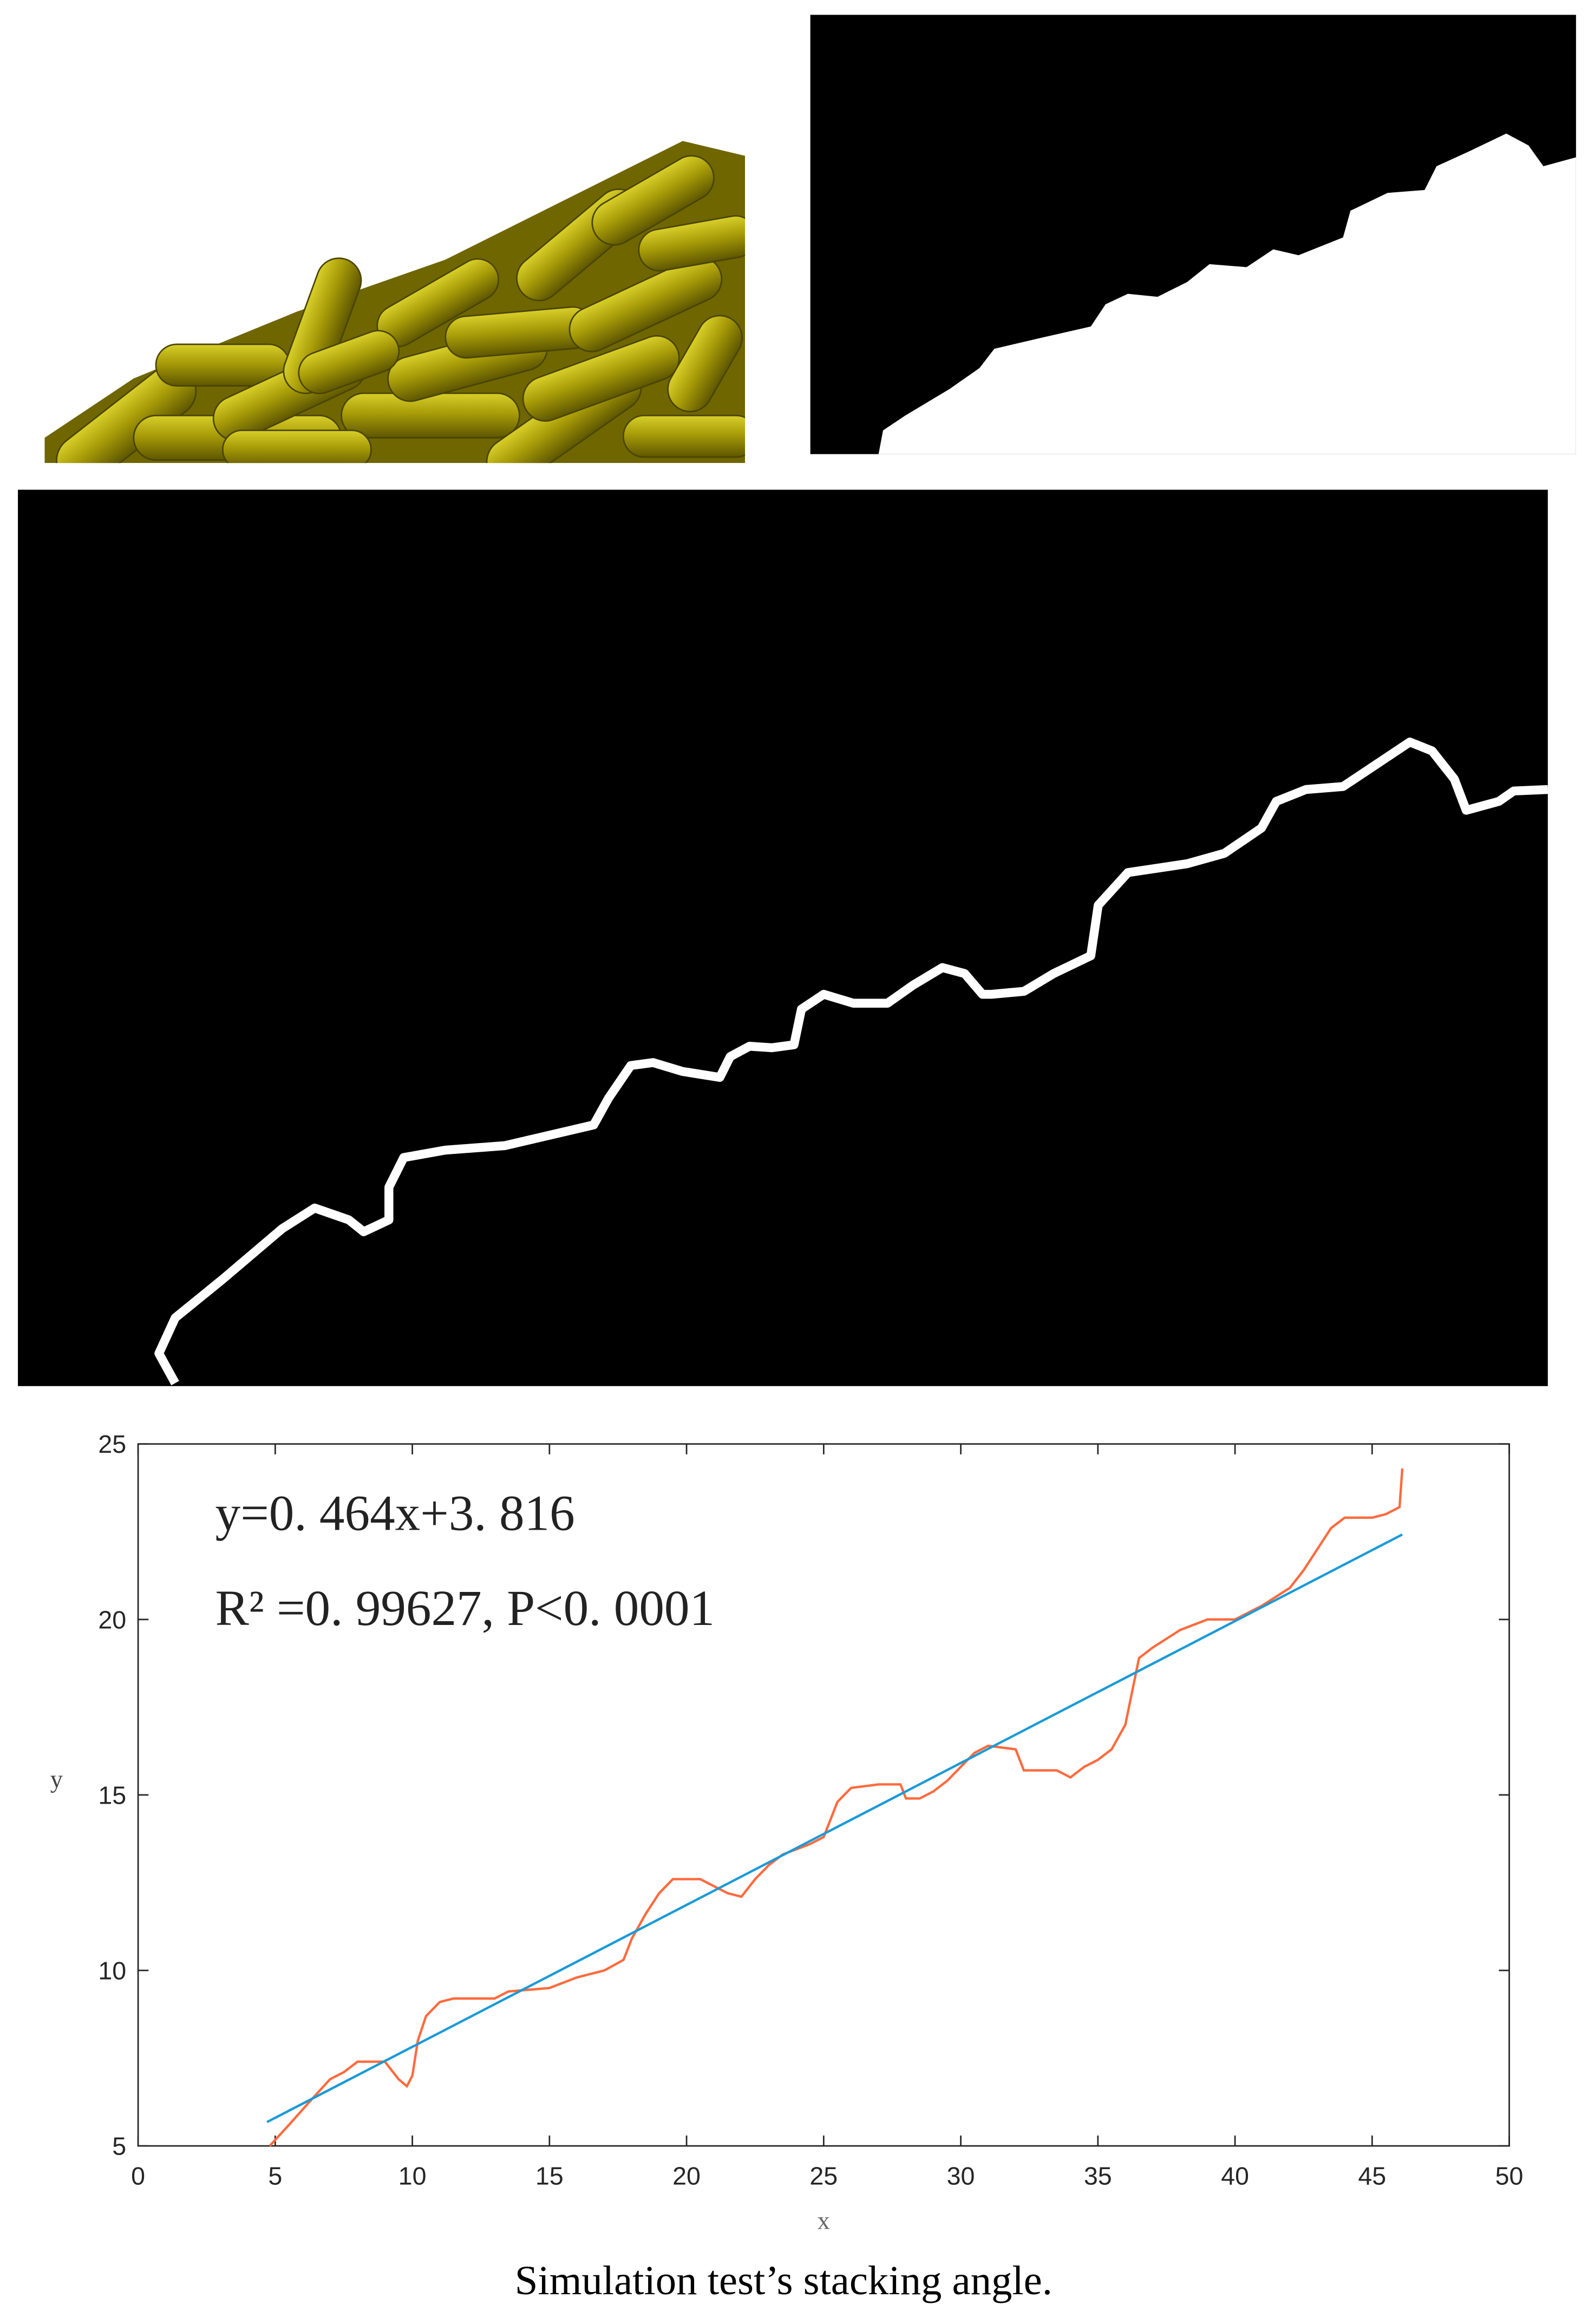 The width and height of the screenshot is (1588, 2324). Describe the element at coordinates (465, 1608) in the screenshot. I see `annotation: R² =0. 99627, P<0. 0001` at that location.